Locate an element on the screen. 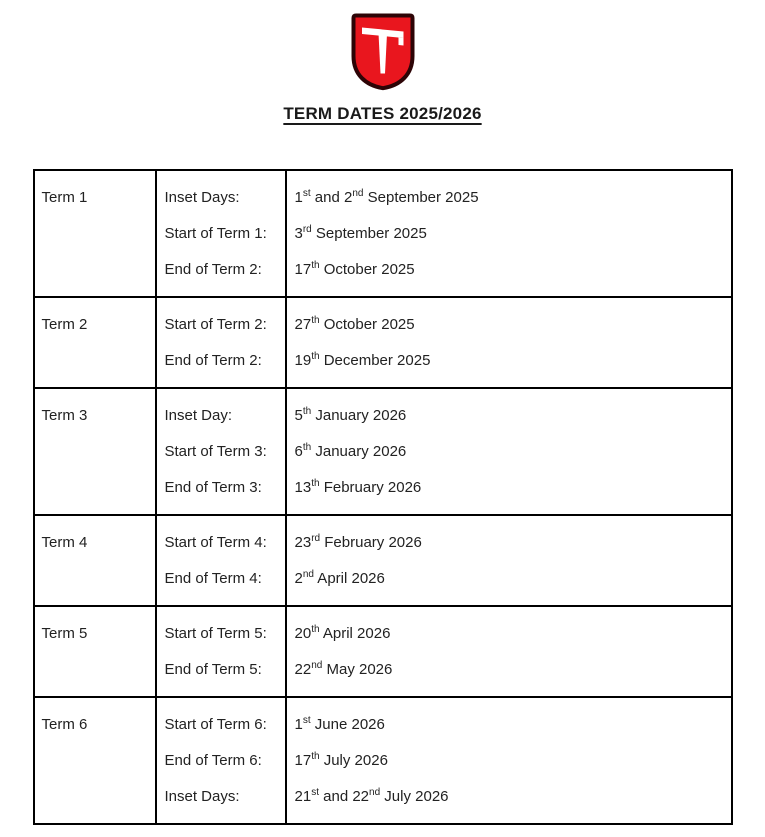  event-date: 3rd September 2025 is located at coordinates (360, 233).